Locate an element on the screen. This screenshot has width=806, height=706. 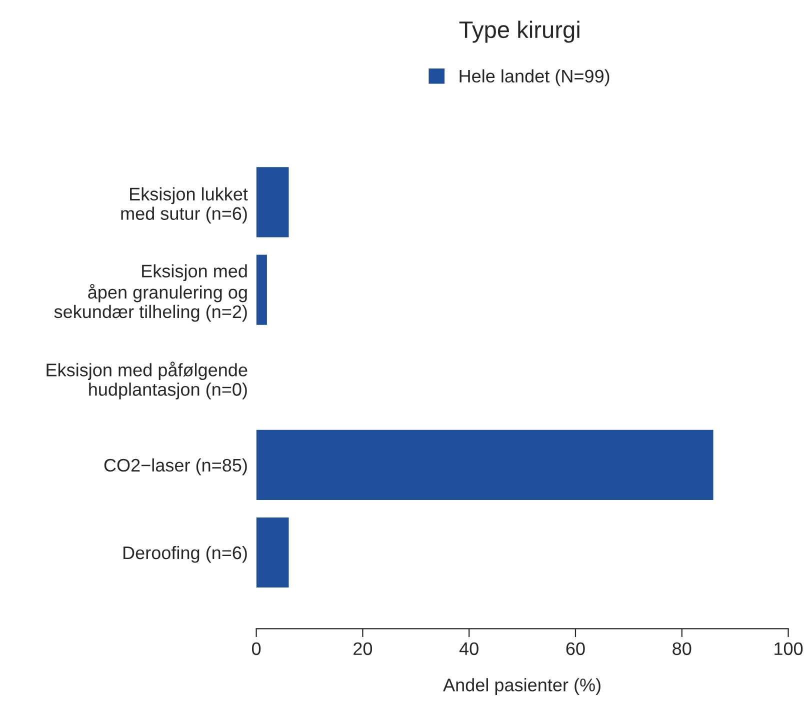
x-tick-label: 60 is located at coordinates (575, 649).